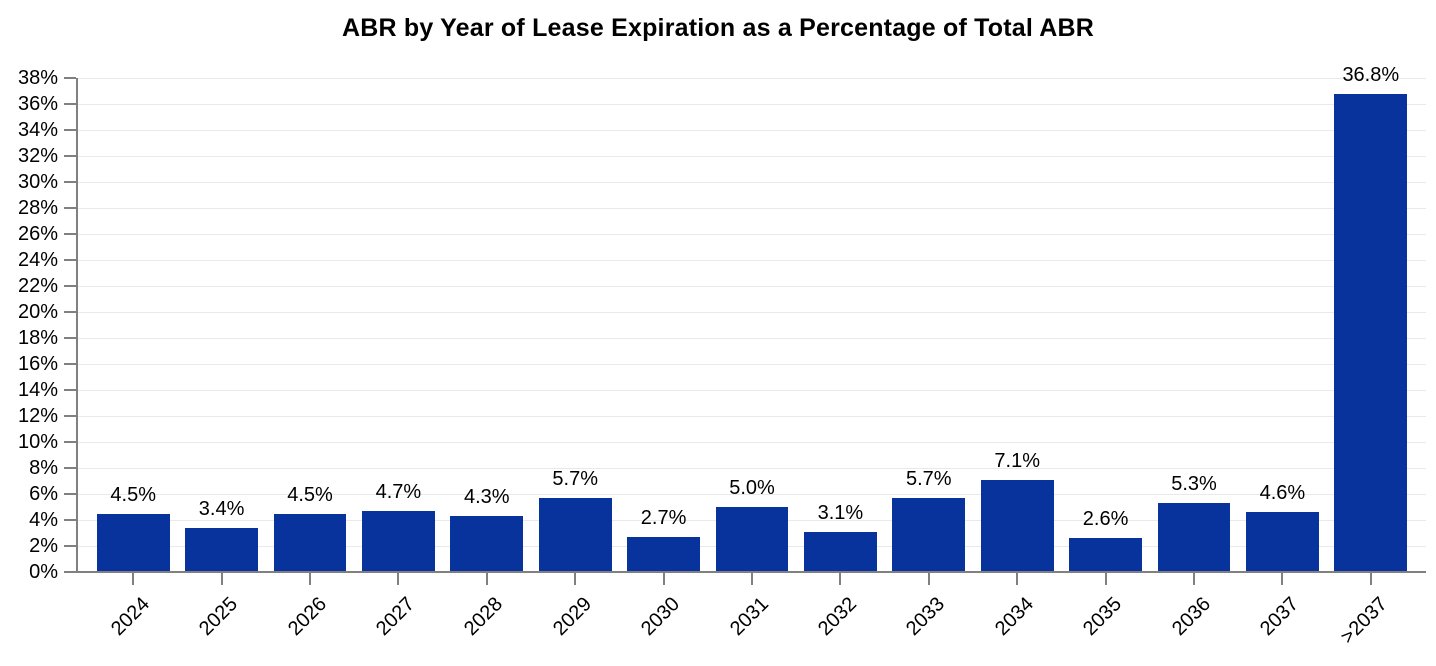 The image size is (1436, 666). Describe the element at coordinates (37, 208) in the screenshot. I see `y-tick-label: 28%` at that location.